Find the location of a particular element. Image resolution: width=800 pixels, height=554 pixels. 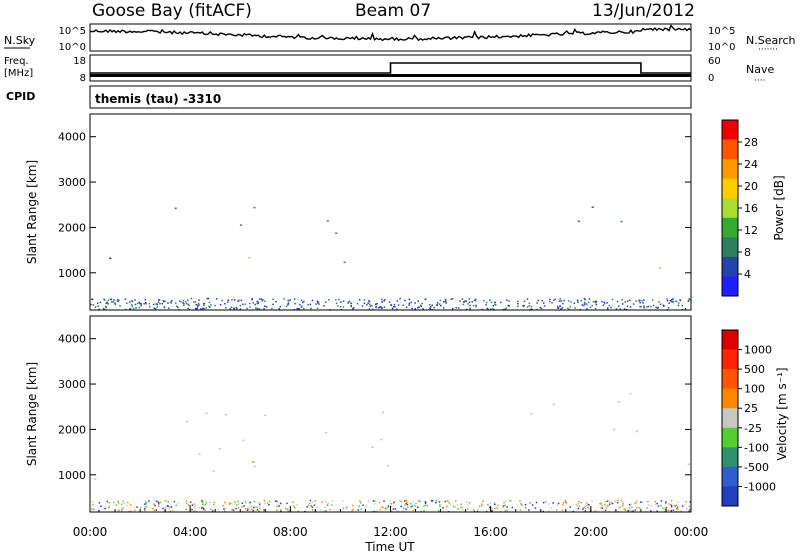

colorbar-tick-label: 1000 is located at coordinates (758, 350).